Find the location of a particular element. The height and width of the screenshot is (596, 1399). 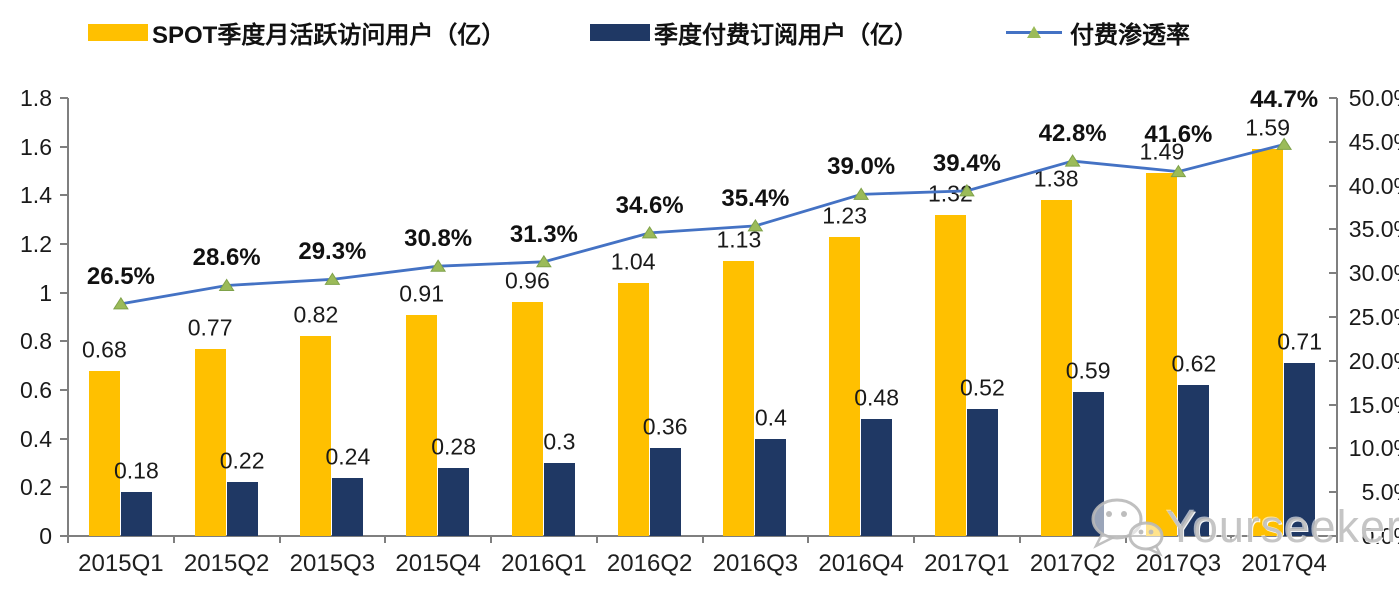

left-axis-tick-label: 0.4 is located at coordinates (36, 438).